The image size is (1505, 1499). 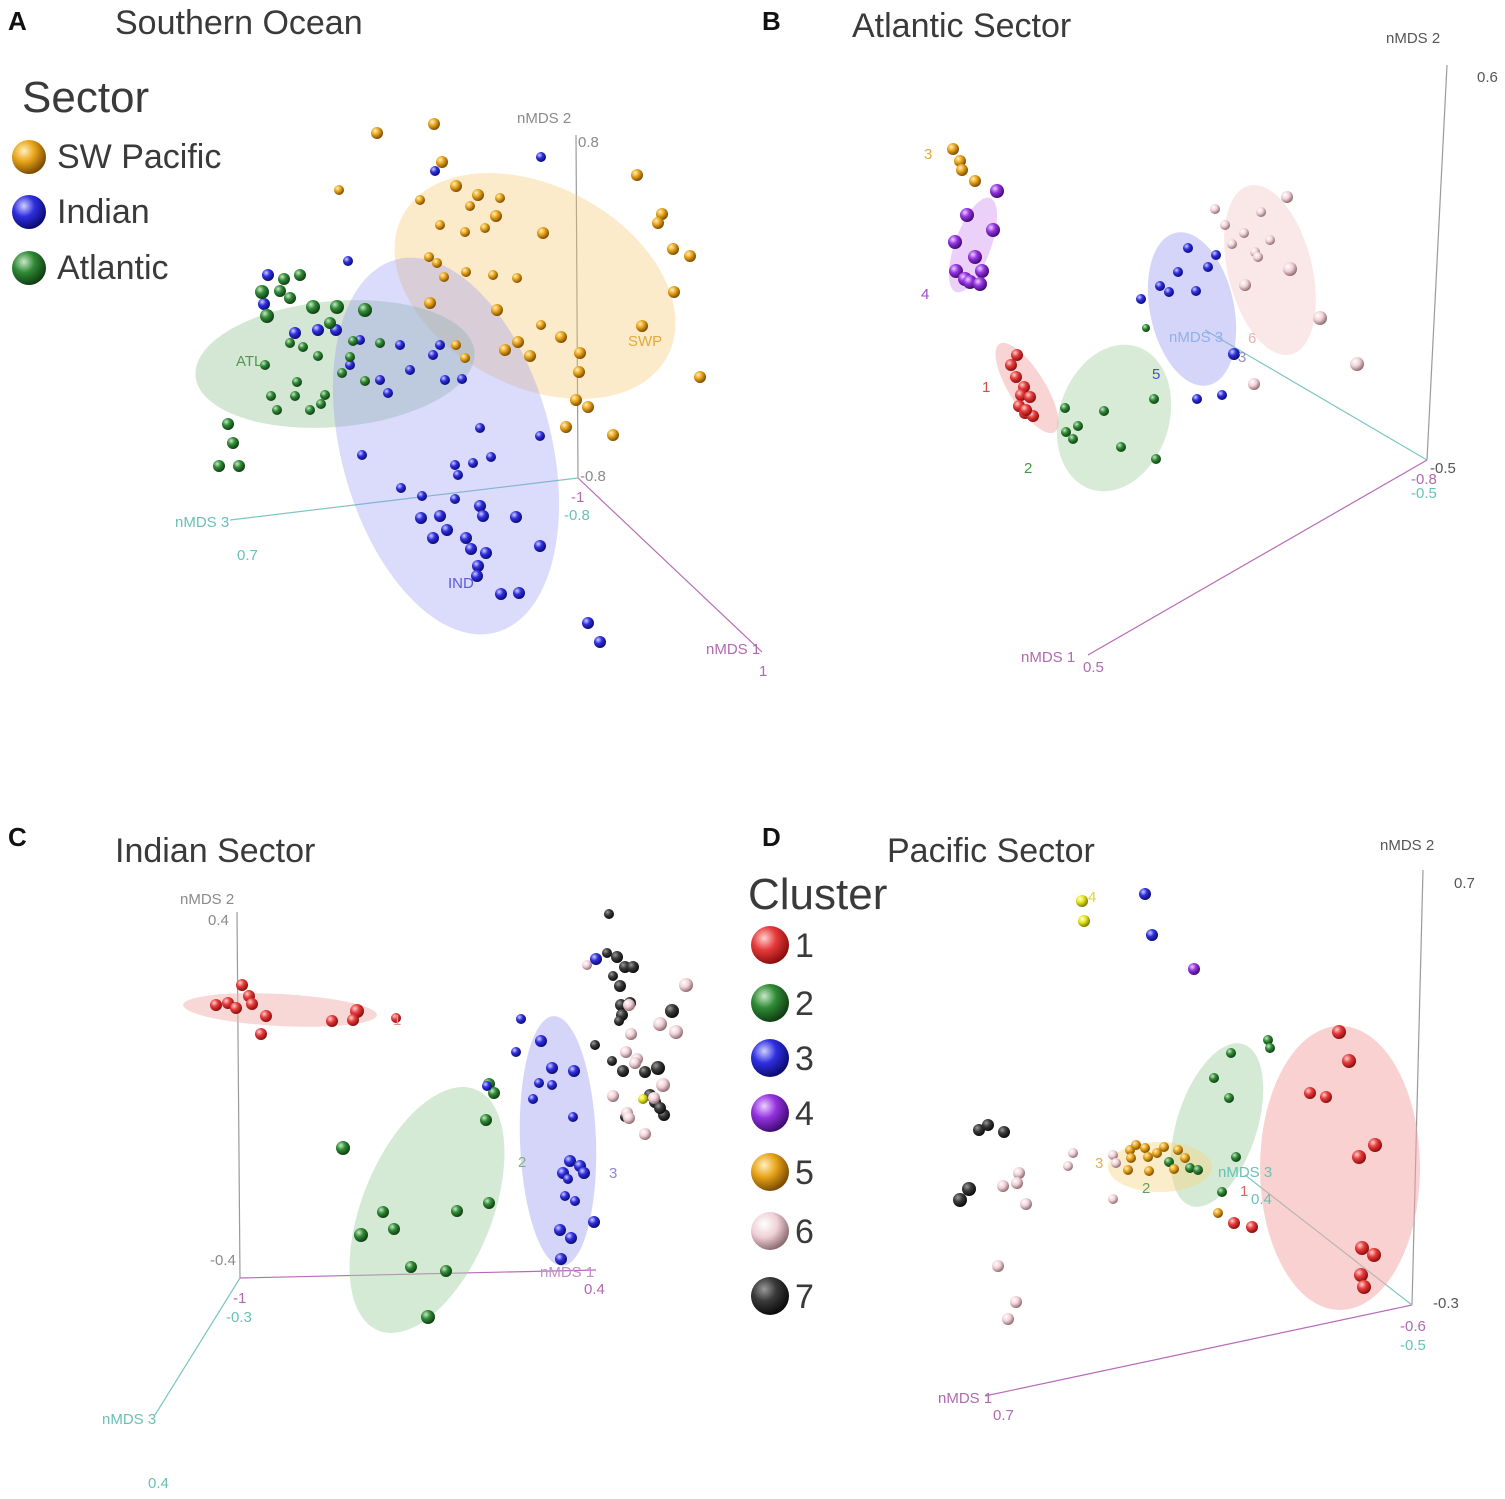 I want to click on tick-x-max-b: 0.5, so click(x=1093, y=667).